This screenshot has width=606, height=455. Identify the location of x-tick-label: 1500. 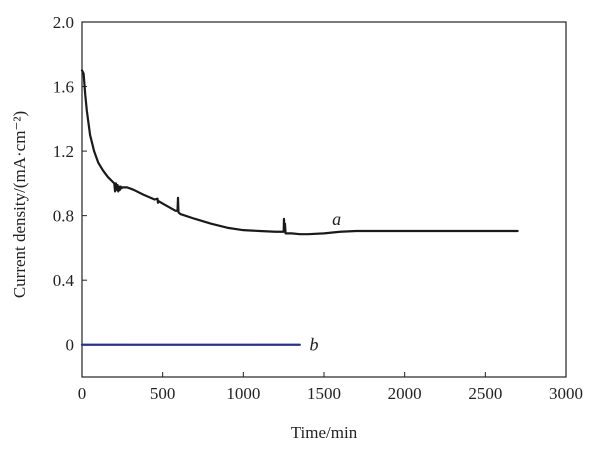
(324, 393).